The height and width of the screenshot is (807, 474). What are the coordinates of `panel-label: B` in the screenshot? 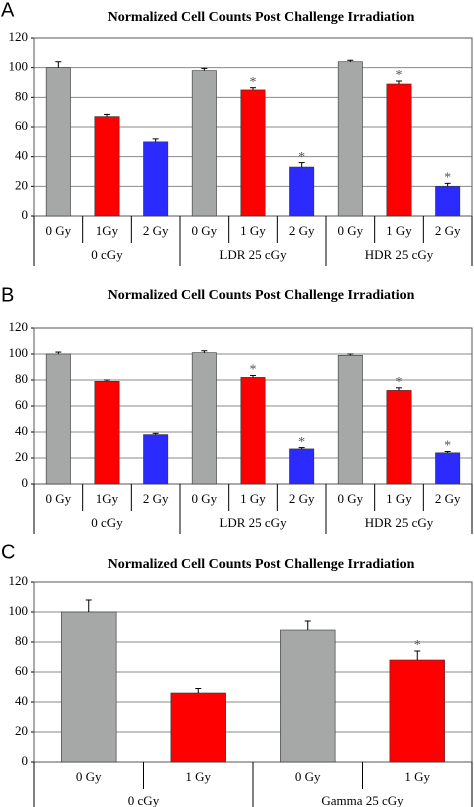 It's located at (7, 295).